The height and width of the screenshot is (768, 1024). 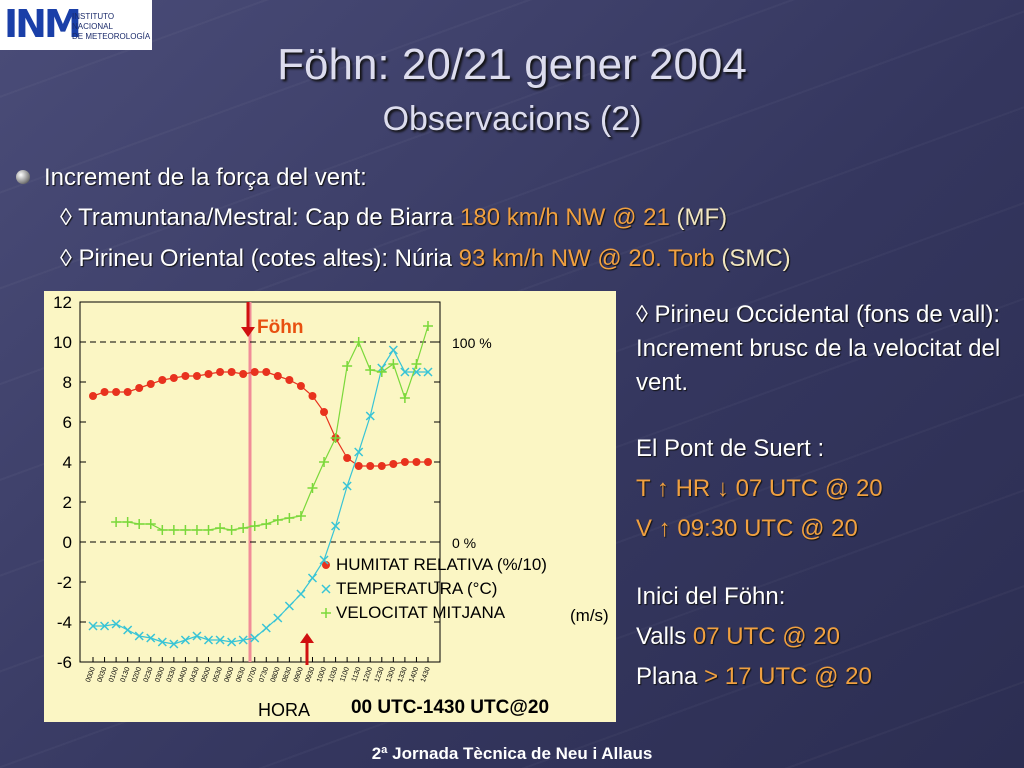 I want to click on text: El Pont de Suert :, so click(x=730, y=448).